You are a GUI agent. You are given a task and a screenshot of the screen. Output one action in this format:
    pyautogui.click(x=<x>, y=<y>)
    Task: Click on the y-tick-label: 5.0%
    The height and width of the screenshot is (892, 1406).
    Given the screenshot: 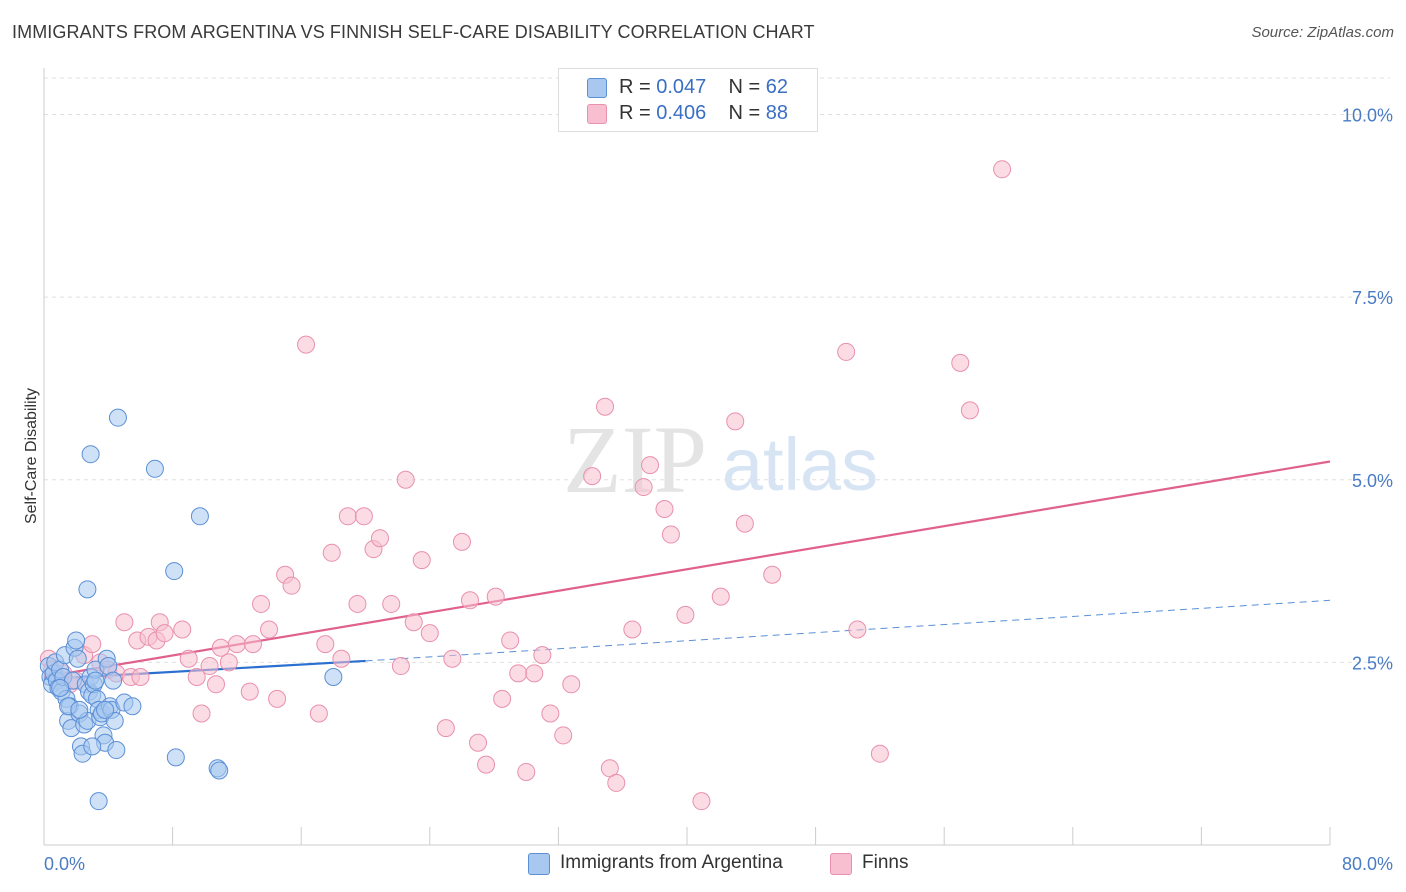 What is the action you would take?
    pyautogui.click(x=1372, y=481)
    